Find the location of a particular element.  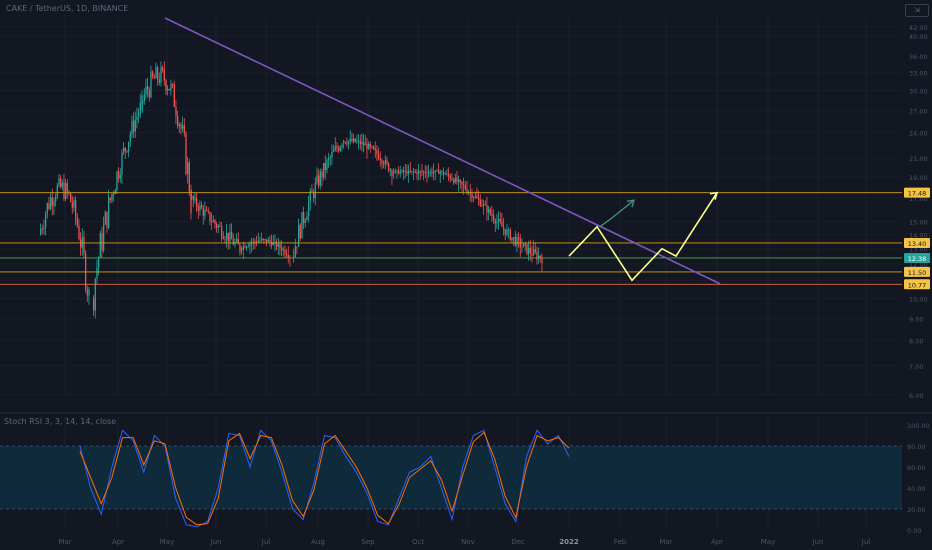

y-tick-label: 36.00 is located at coordinates (918, 57).